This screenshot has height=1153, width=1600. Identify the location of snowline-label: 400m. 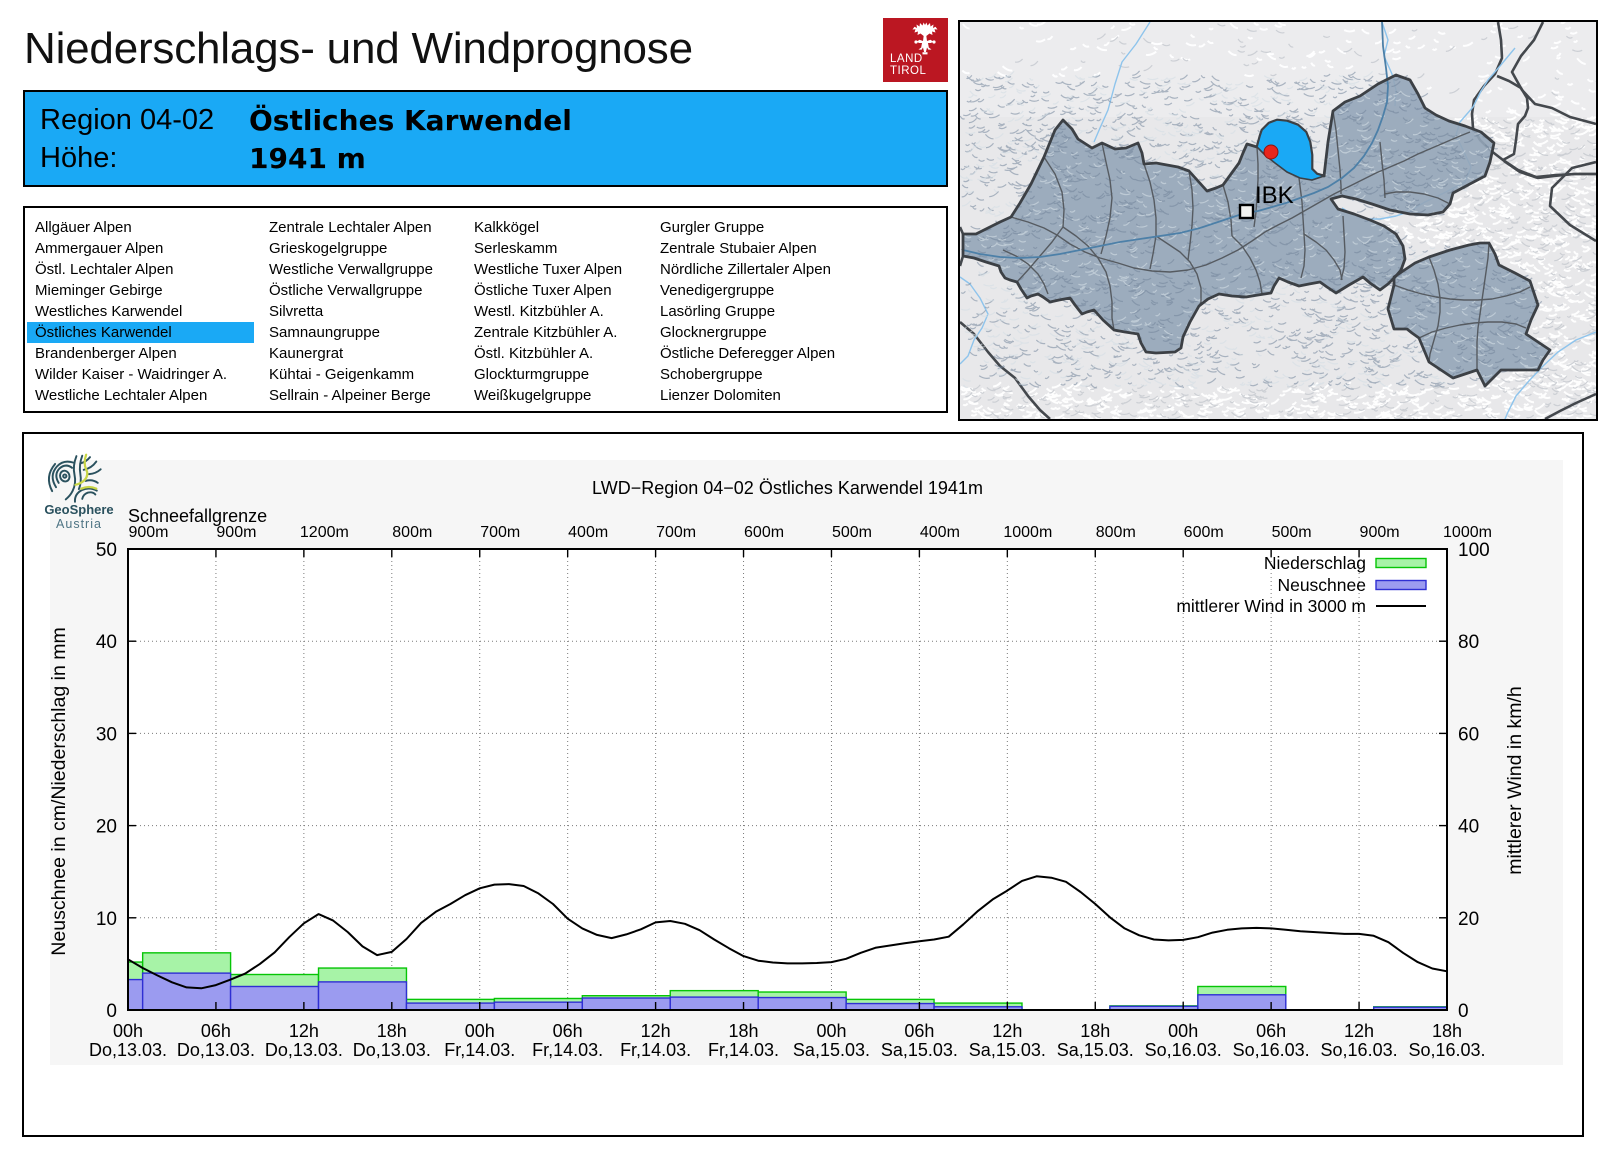
(588, 532).